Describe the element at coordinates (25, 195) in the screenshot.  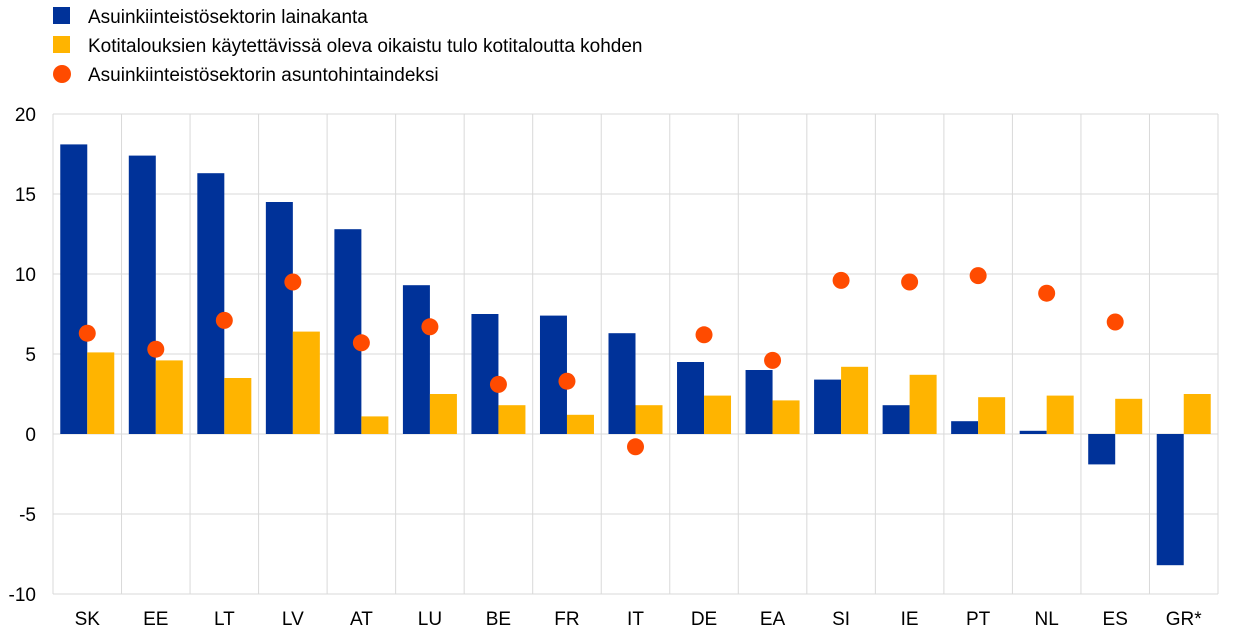
I see `y-tick-label: 15` at that location.